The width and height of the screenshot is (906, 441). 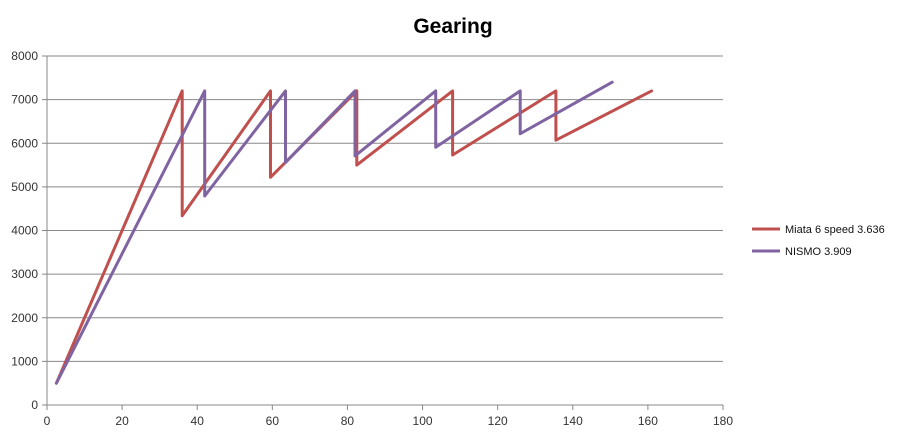 What do you see at coordinates (423, 421) in the screenshot?
I see `x-tick-label: 100` at bounding box center [423, 421].